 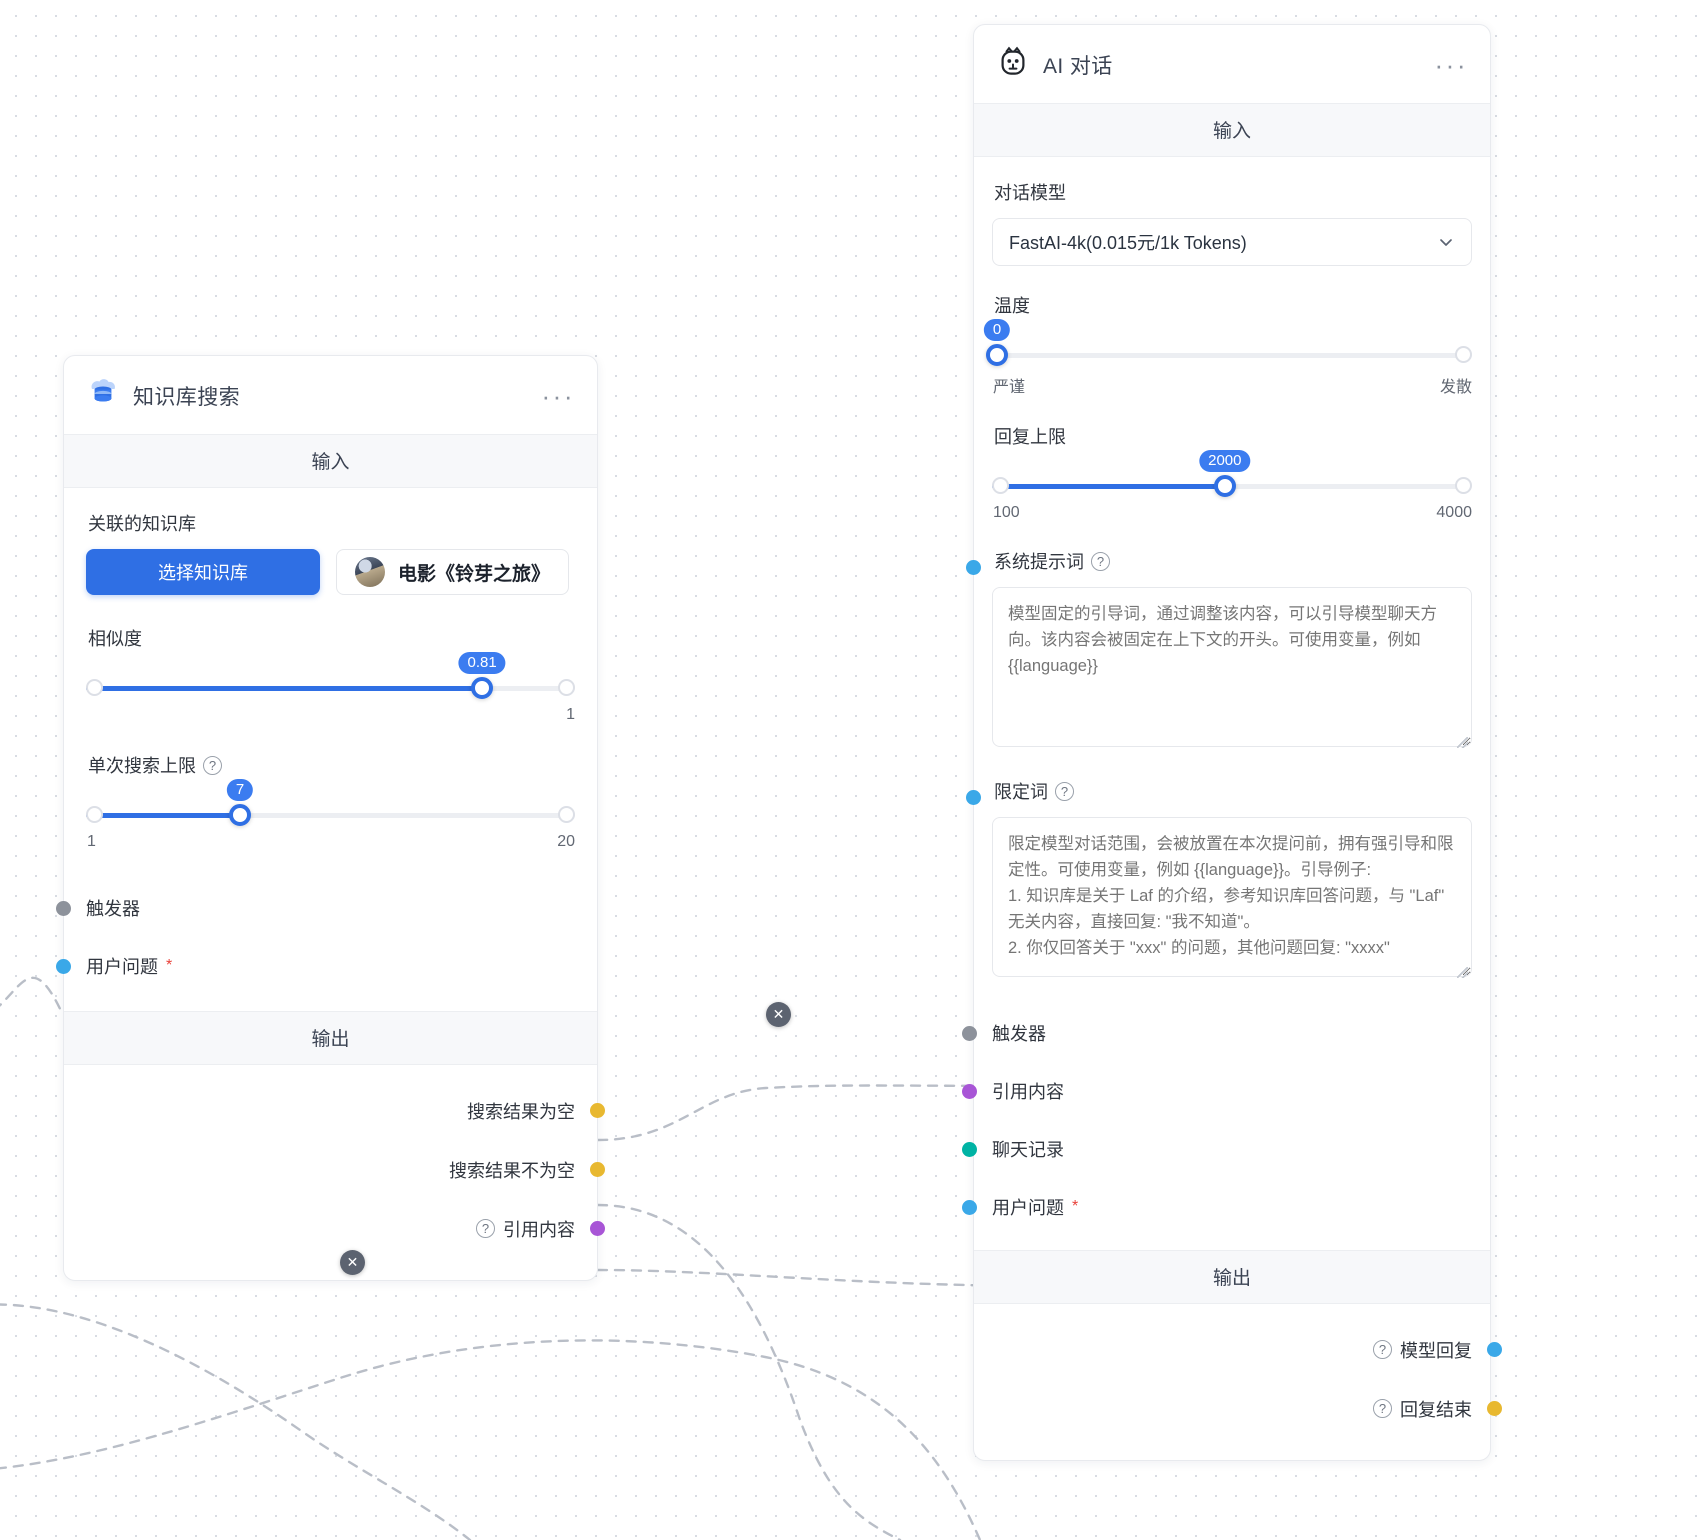 I want to click on socket-dot-ai-quote, so click(x=969, y=1091).